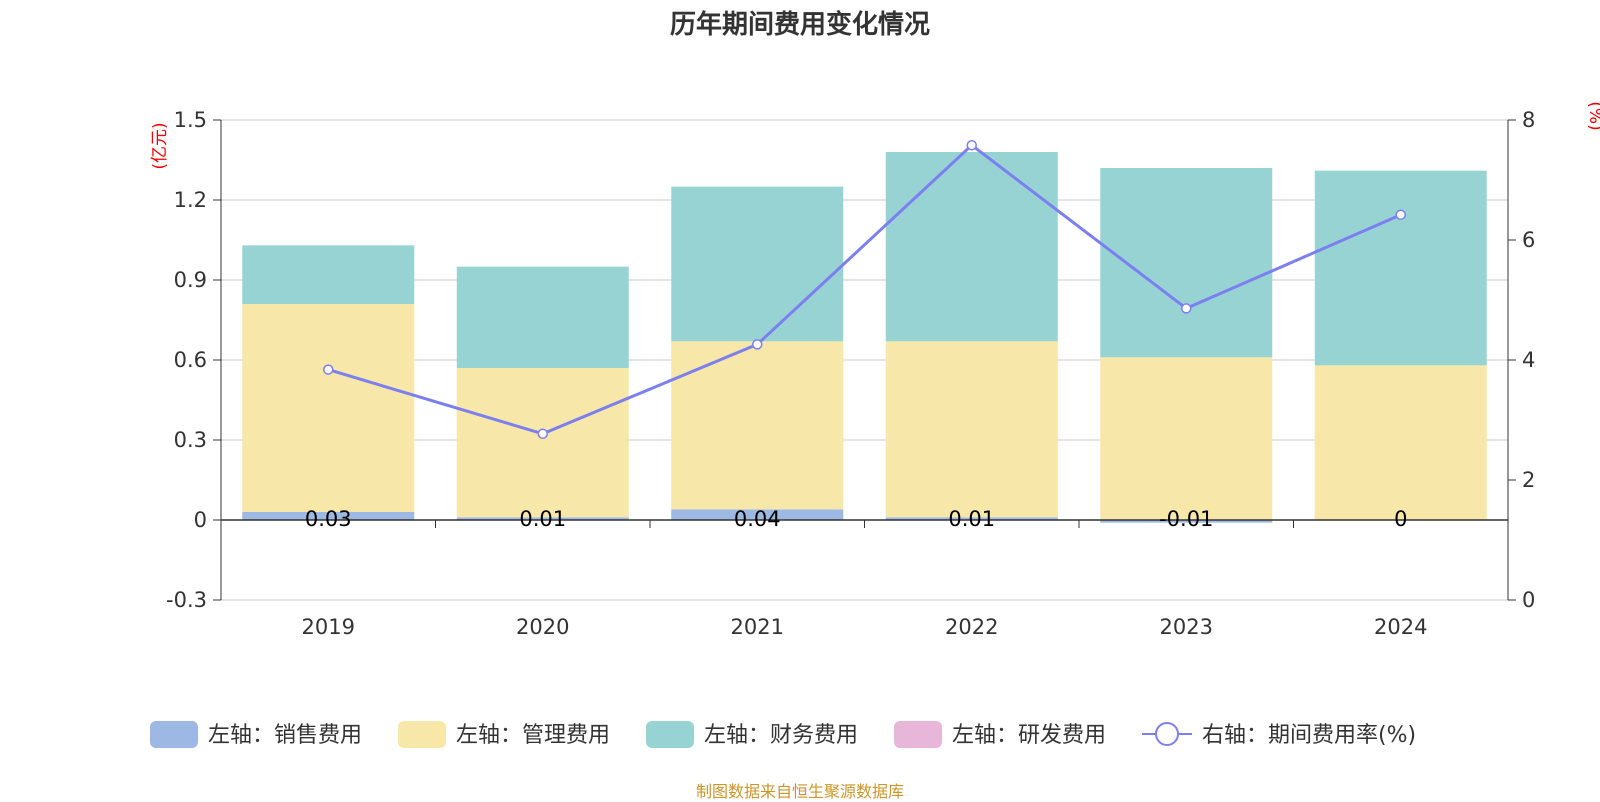  I want to click on bar-sales-2022, so click(971, 518).